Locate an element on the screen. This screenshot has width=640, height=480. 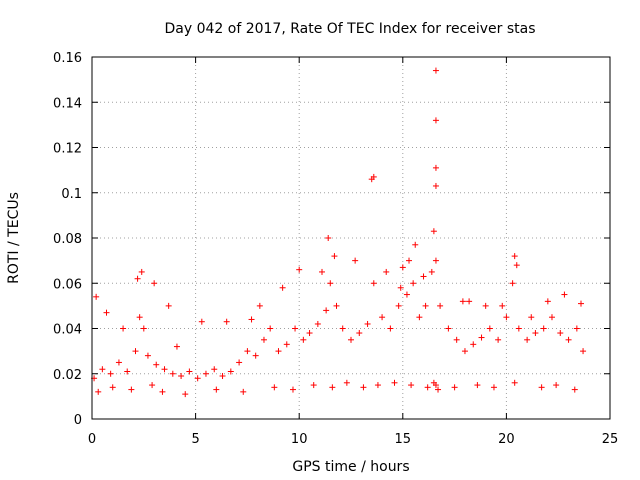
x-tick-label: 25 is located at coordinates (610, 439).